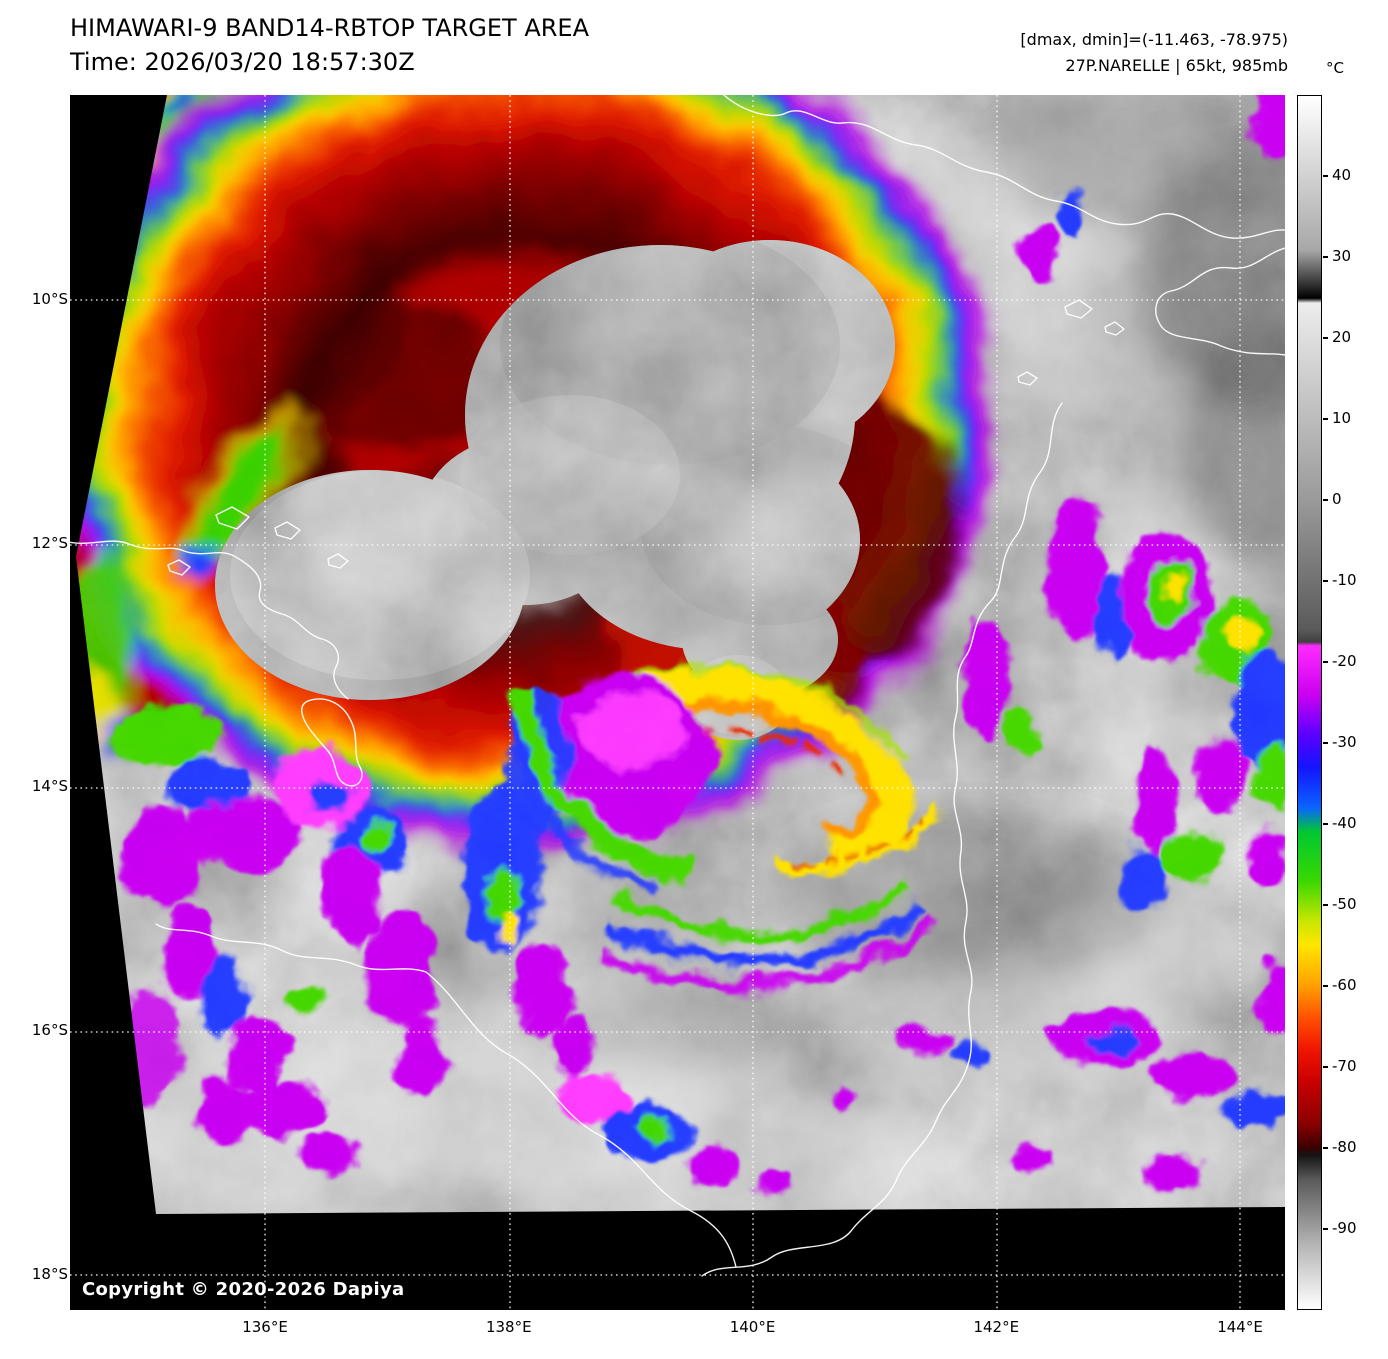 The height and width of the screenshot is (1359, 1388). Describe the element at coordinates (1342, 256) in the screenshot. I see `colorbar-tick-label: 30` at that location.